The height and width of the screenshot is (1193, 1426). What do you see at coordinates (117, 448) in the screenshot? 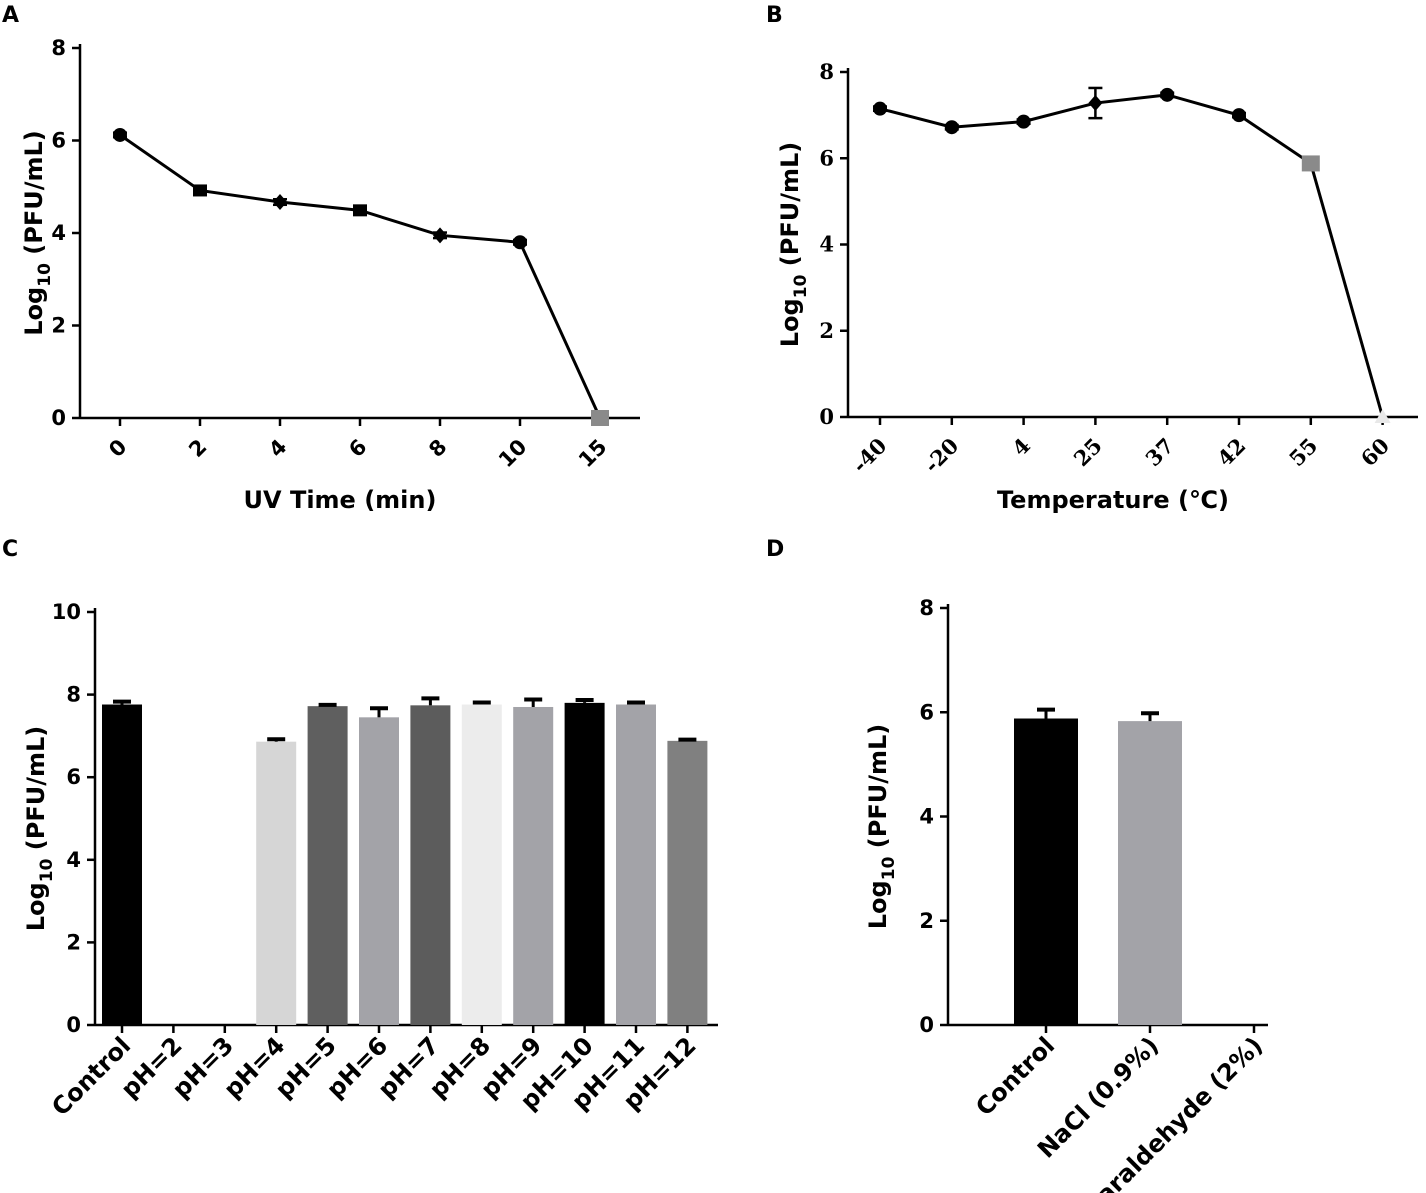
I see `x-tick-label: 0` at bounding box center [117, 448].